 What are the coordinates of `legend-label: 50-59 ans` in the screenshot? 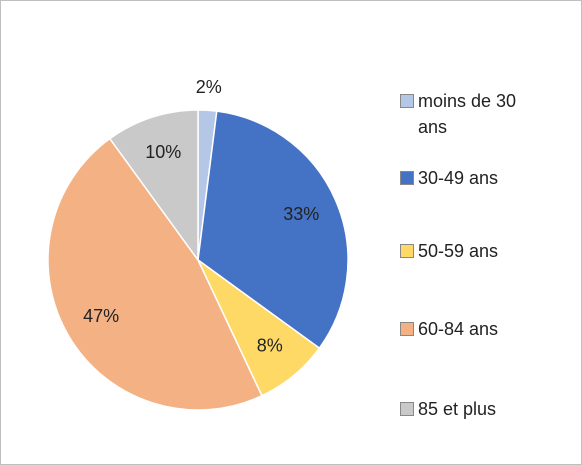 It's located at (458, 251).